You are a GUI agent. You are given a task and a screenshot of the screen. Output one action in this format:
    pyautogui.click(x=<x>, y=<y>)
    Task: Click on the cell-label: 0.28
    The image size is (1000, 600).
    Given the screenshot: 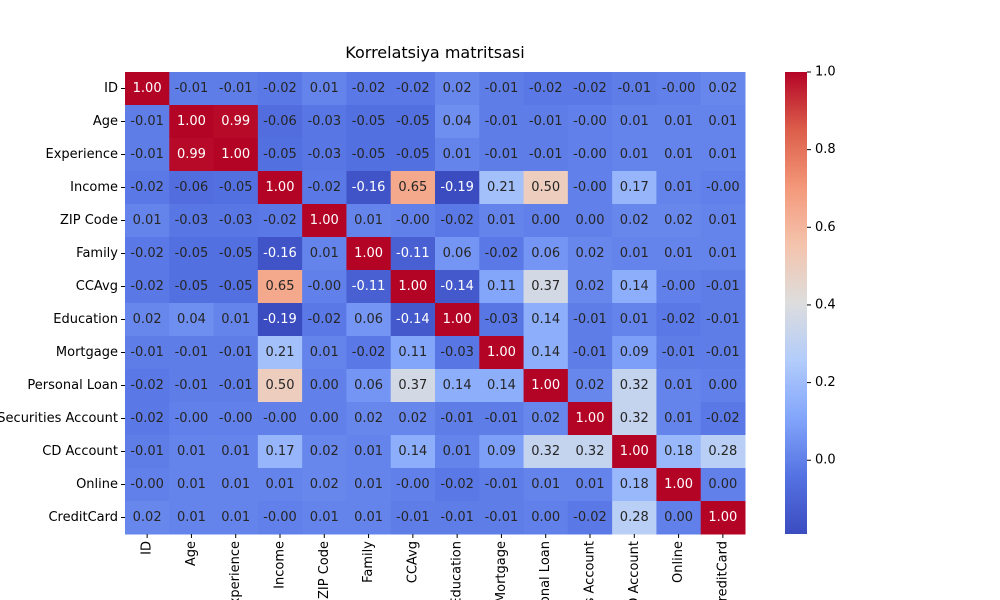 What is the action you would take?
    pyautogui.click(x=634, y=517)
    